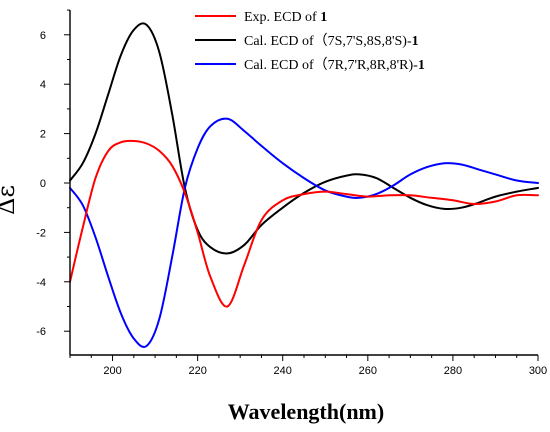  I want to click on y-tick-label: 6, so click(43, 36).